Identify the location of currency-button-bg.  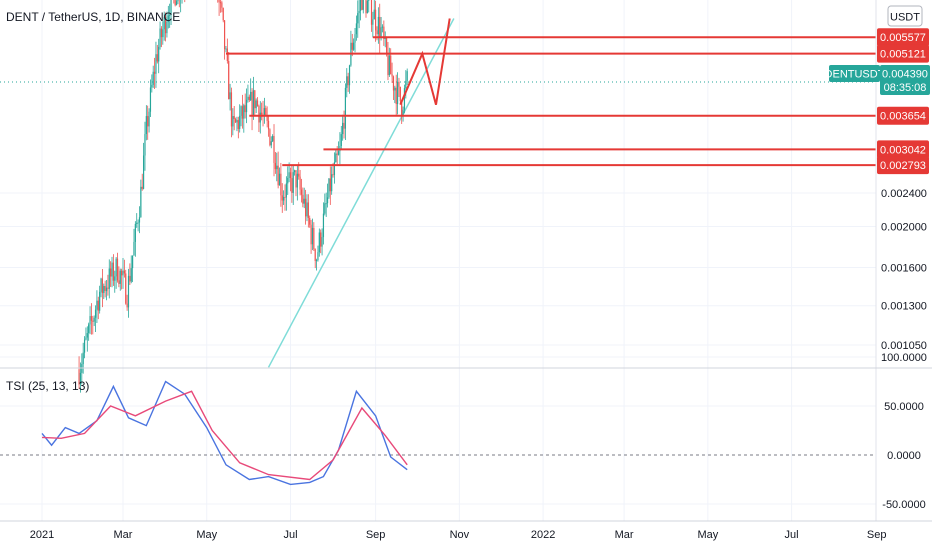
(905, 16).